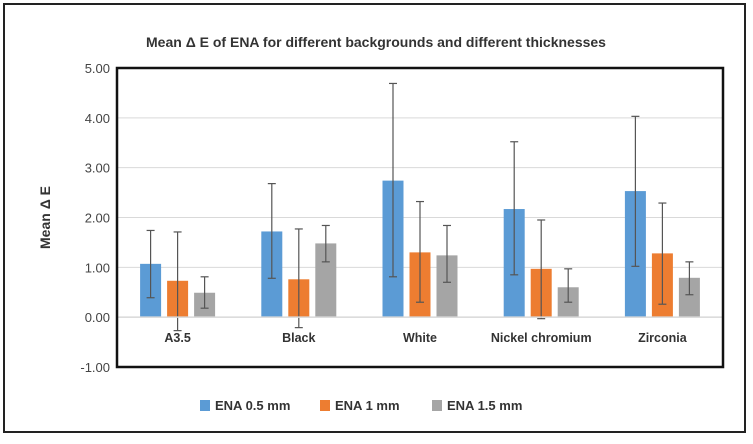 This screenshot has height=444, width=753. What do you see at coordinates (367, 405) in the screenshot?
I see `legend-label: ENA 1 mm` at bounding box center [367, 405].